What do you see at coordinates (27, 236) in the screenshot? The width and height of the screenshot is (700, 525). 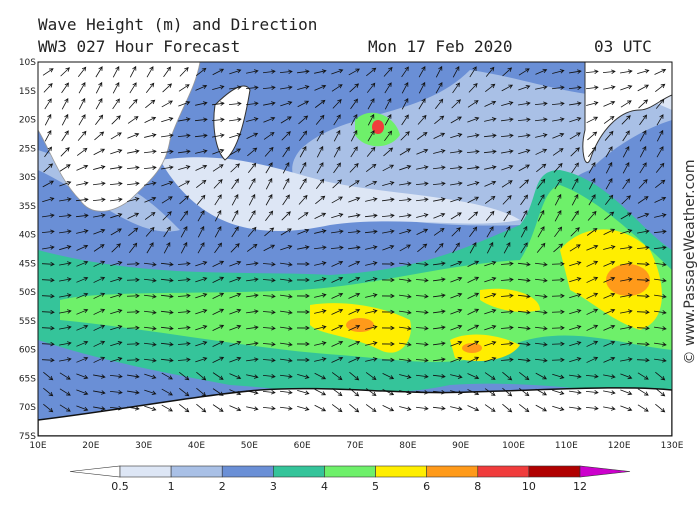 I see `lat-label: 40S` at bounding box center [27, 236].